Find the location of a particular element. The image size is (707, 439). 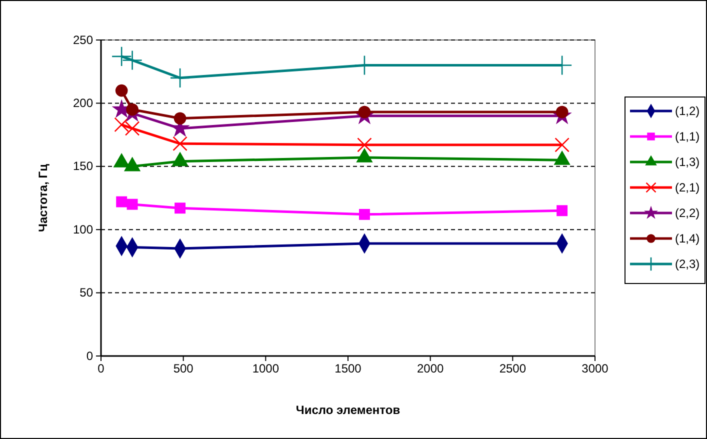

y-tick-label: 50 is located at coordinates (87, 293).